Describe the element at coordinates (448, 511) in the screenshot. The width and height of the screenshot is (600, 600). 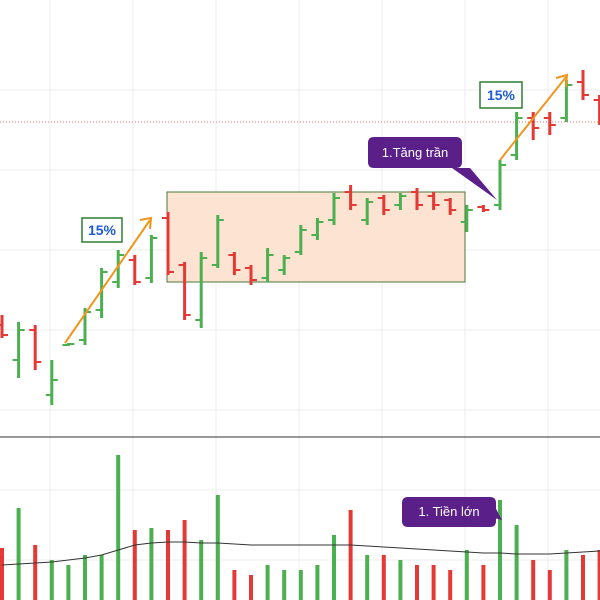
I see `callout-text: 1. Tiền lớn` at that location.